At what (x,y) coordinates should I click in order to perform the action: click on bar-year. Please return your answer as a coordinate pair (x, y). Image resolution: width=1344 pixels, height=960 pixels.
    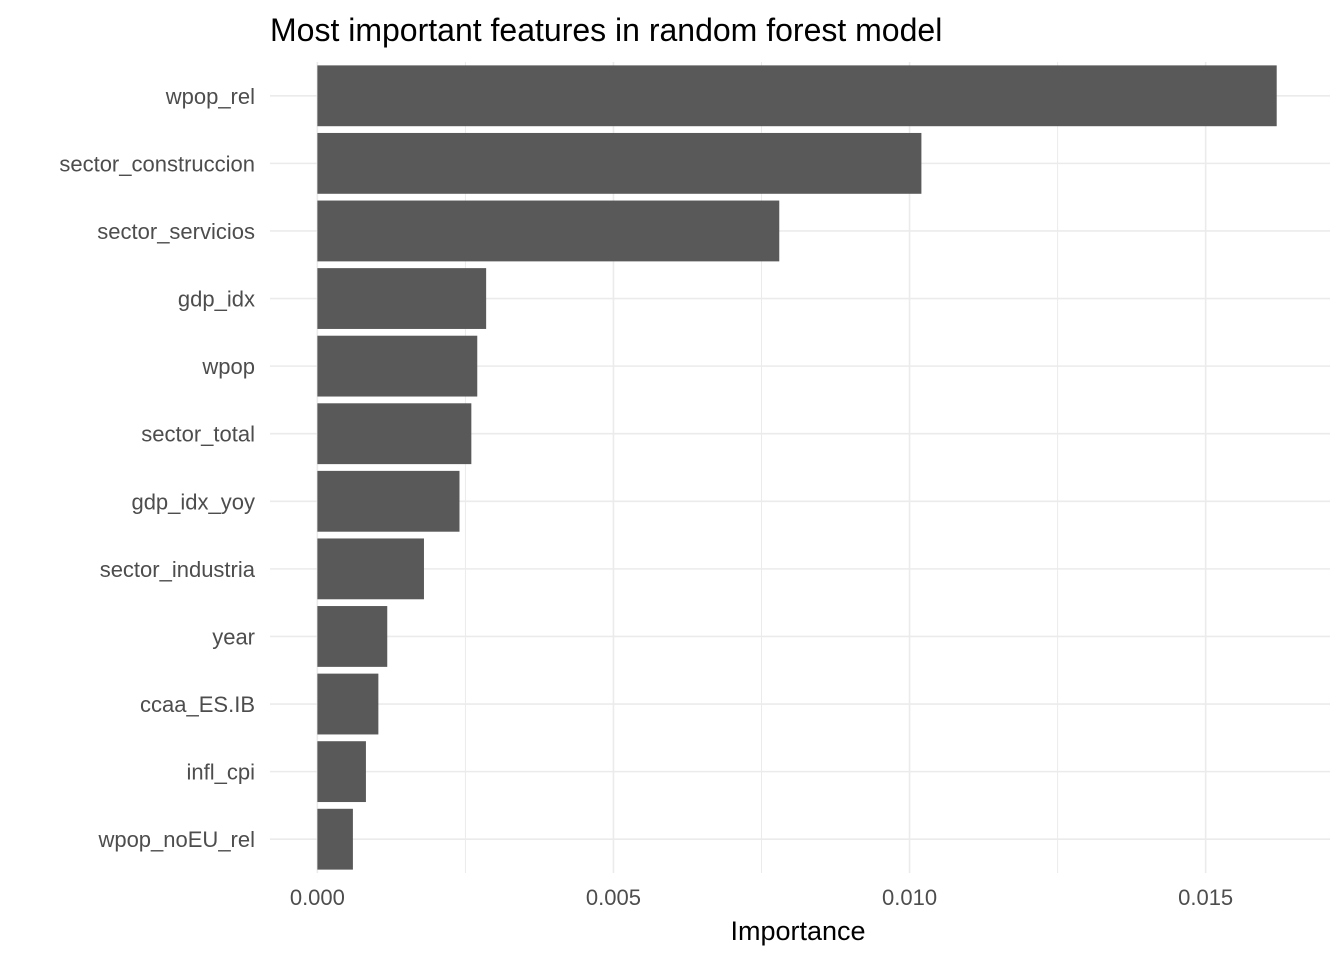
    Looking at the image, I should click on (352, 636).